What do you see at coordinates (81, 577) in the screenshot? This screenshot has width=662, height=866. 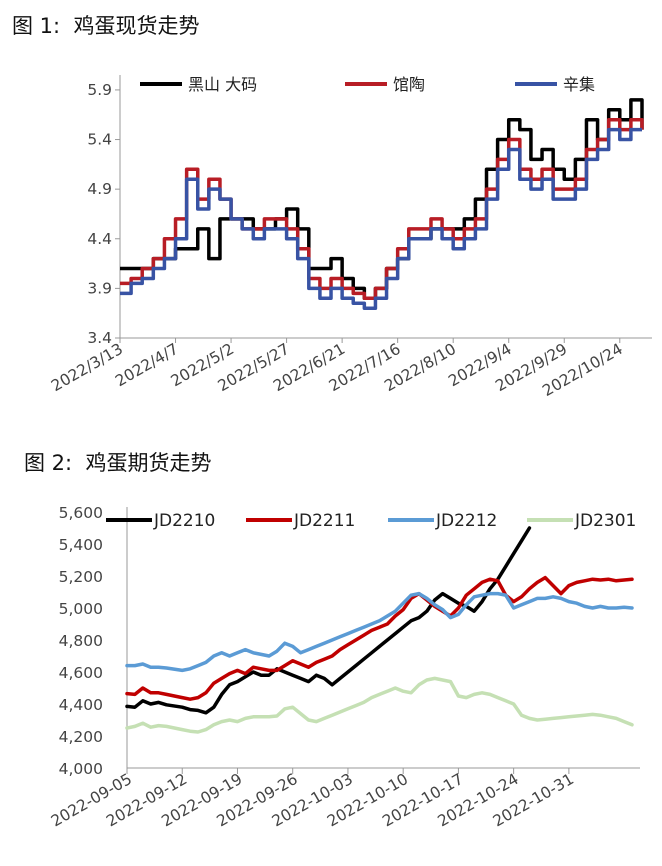 I see `y-tick-label: 5,200` at bounding box center [81, 577].